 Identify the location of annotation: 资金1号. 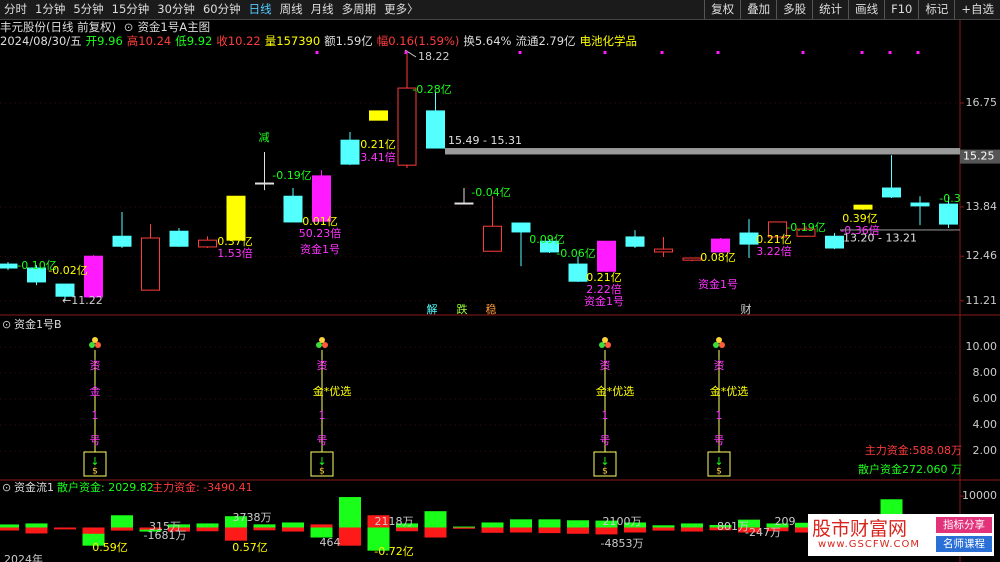
(320, 249).